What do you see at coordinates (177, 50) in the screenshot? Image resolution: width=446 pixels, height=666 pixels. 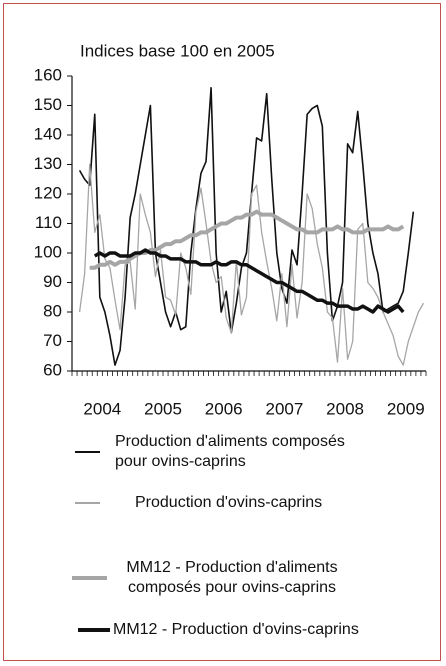 I see `y-axis-label: Indices base 100 en 2005` at bounding box center [177, 50].